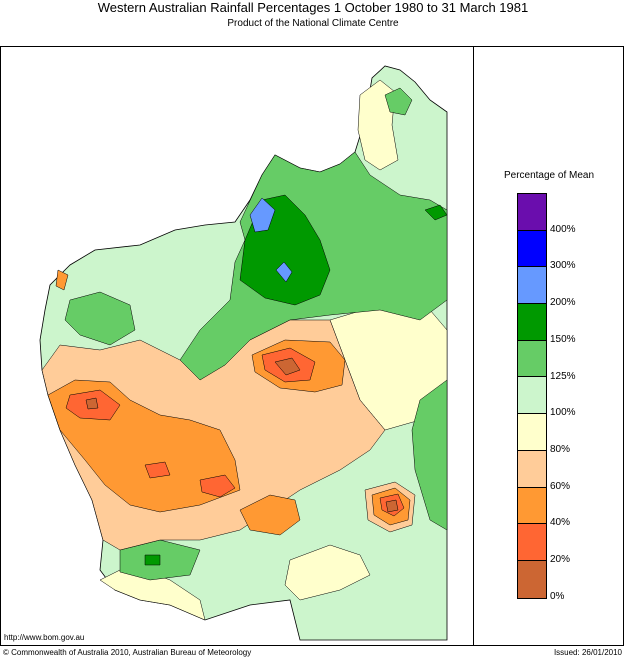 The image size is (626, 658). What do you see at coordinates (429, 455) in the screenshot?
I see `band-125-150-east` at bounding box center [429, 455].